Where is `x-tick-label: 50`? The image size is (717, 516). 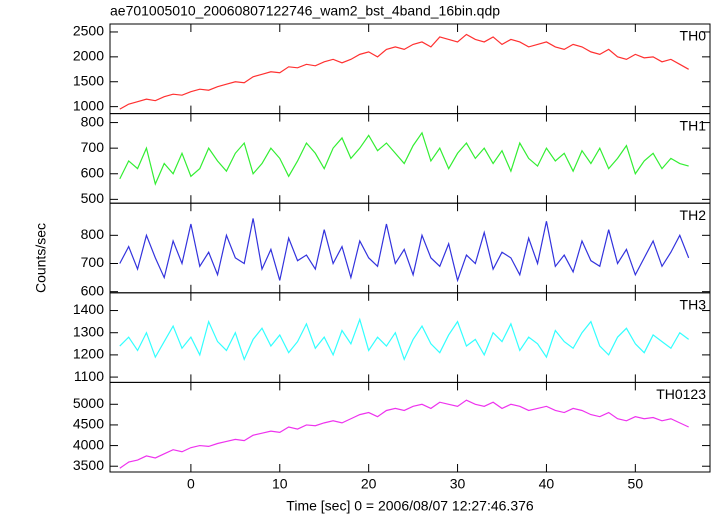
x-tick-label: 50 is located at coordinates (636, 484).